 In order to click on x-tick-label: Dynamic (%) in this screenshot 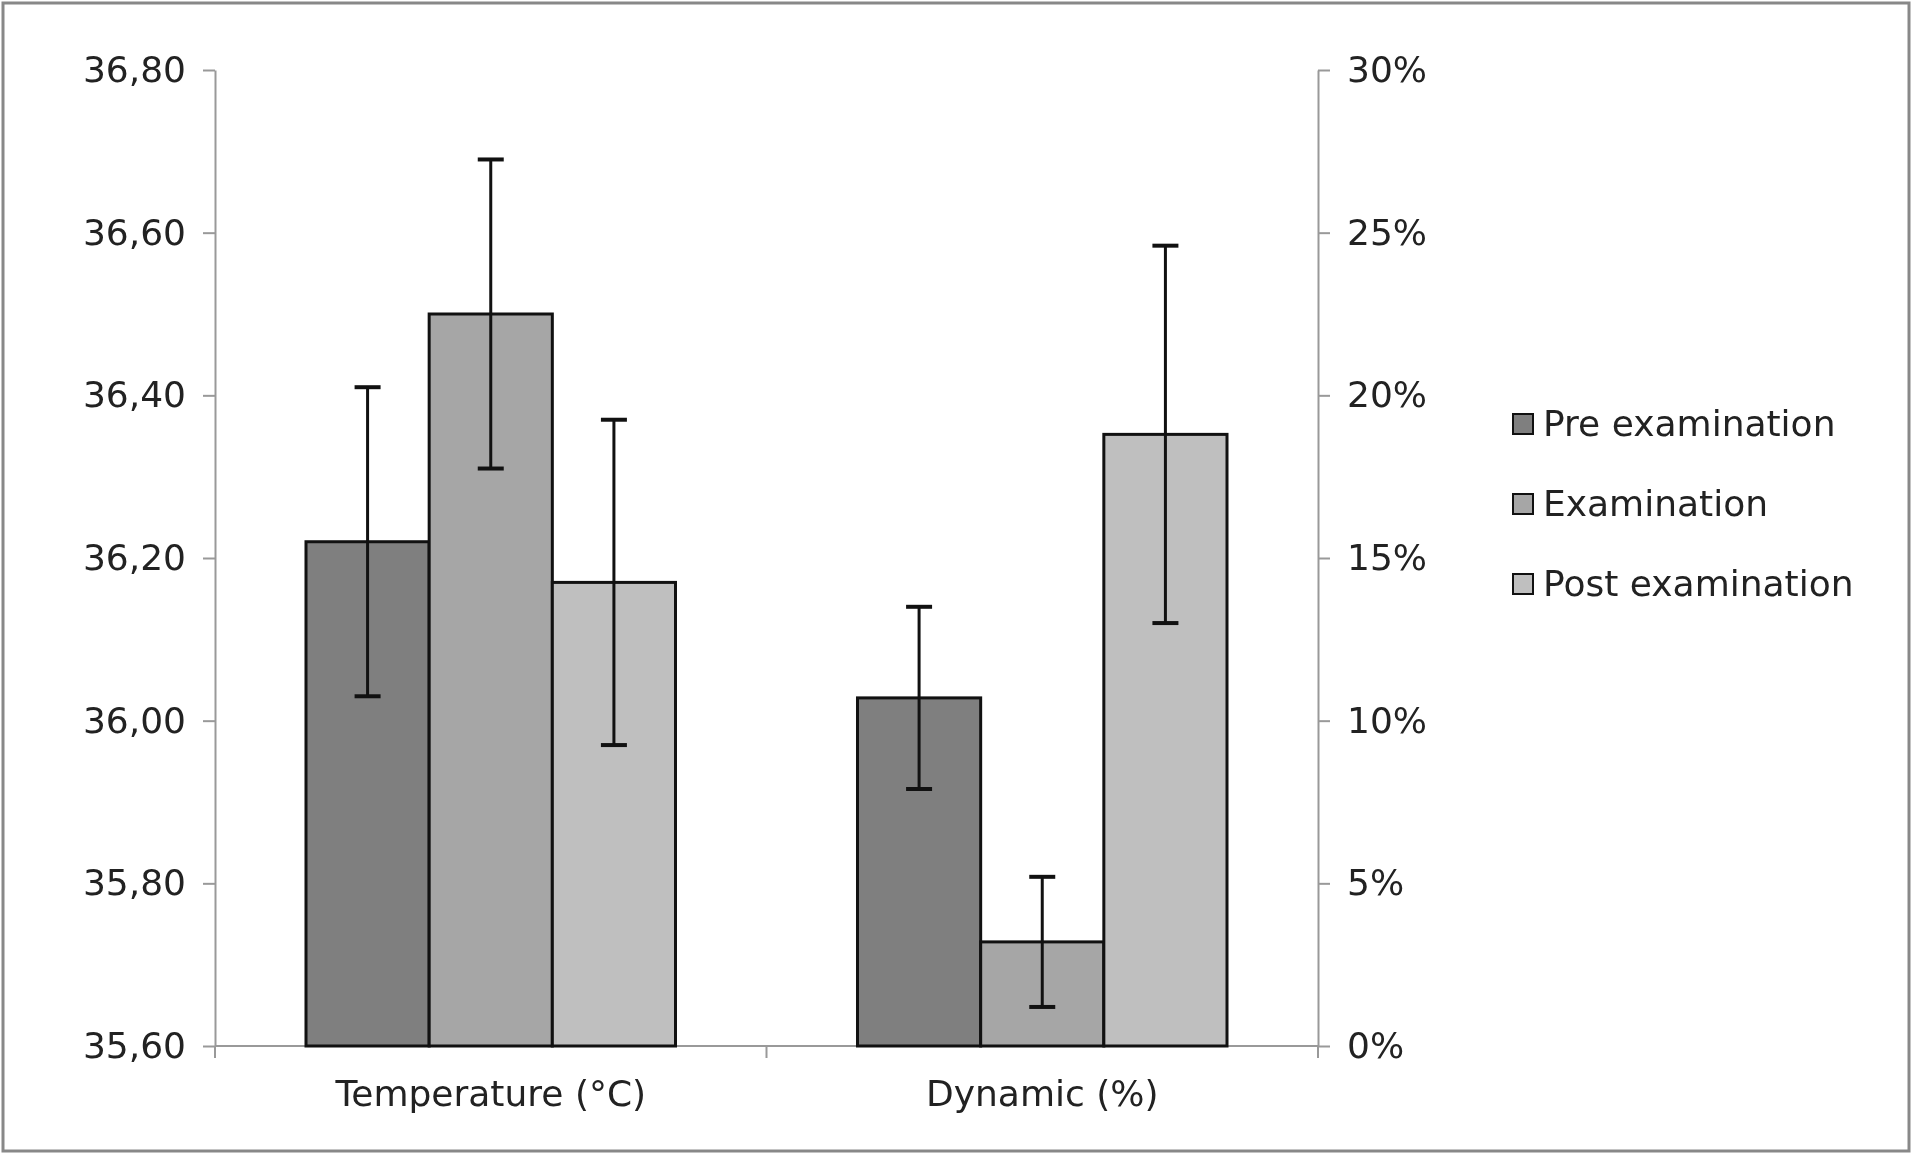, I will do `click(1042, 1093)`.